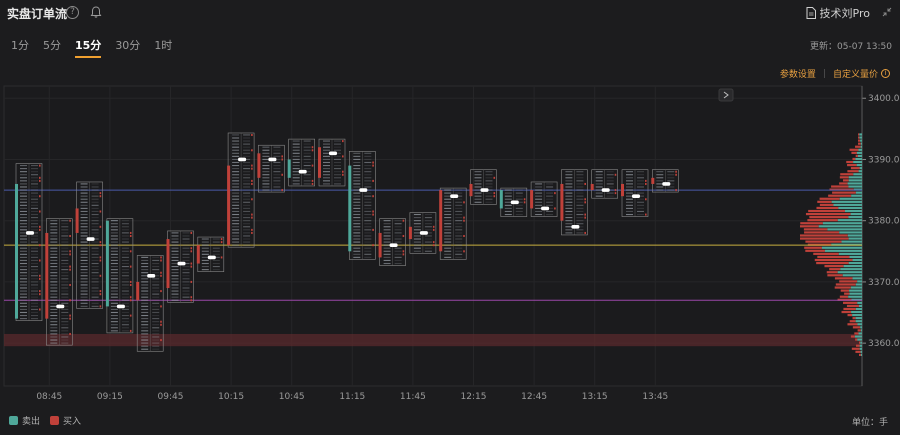 The image size is (900, 435). Describe the element at coordinates (797, 75) in the screenshot. I see `params-settings-button: 参数设置` at that location.